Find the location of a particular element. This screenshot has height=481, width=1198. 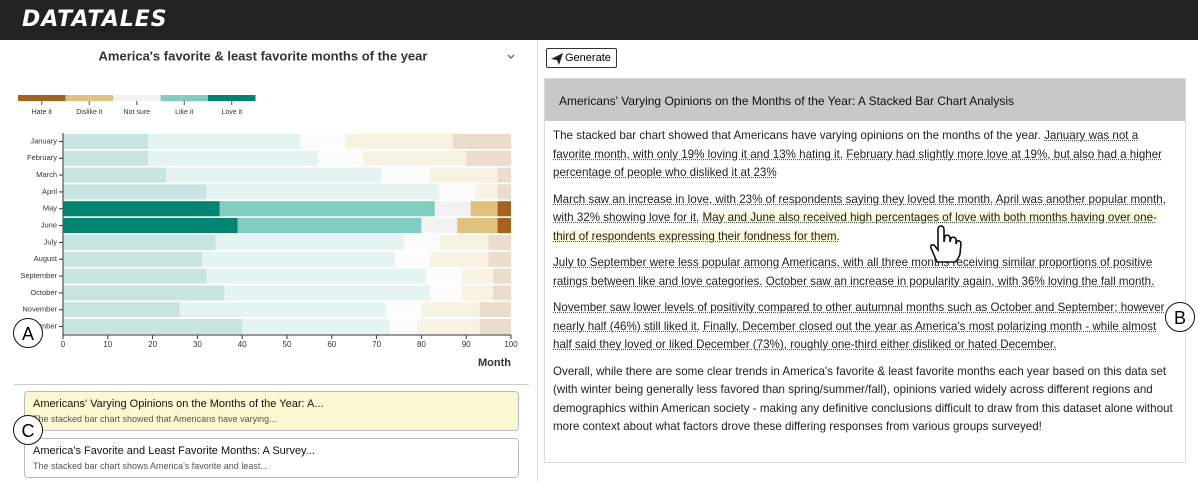

generate-label: Generate is located at coordinates (588, 58).